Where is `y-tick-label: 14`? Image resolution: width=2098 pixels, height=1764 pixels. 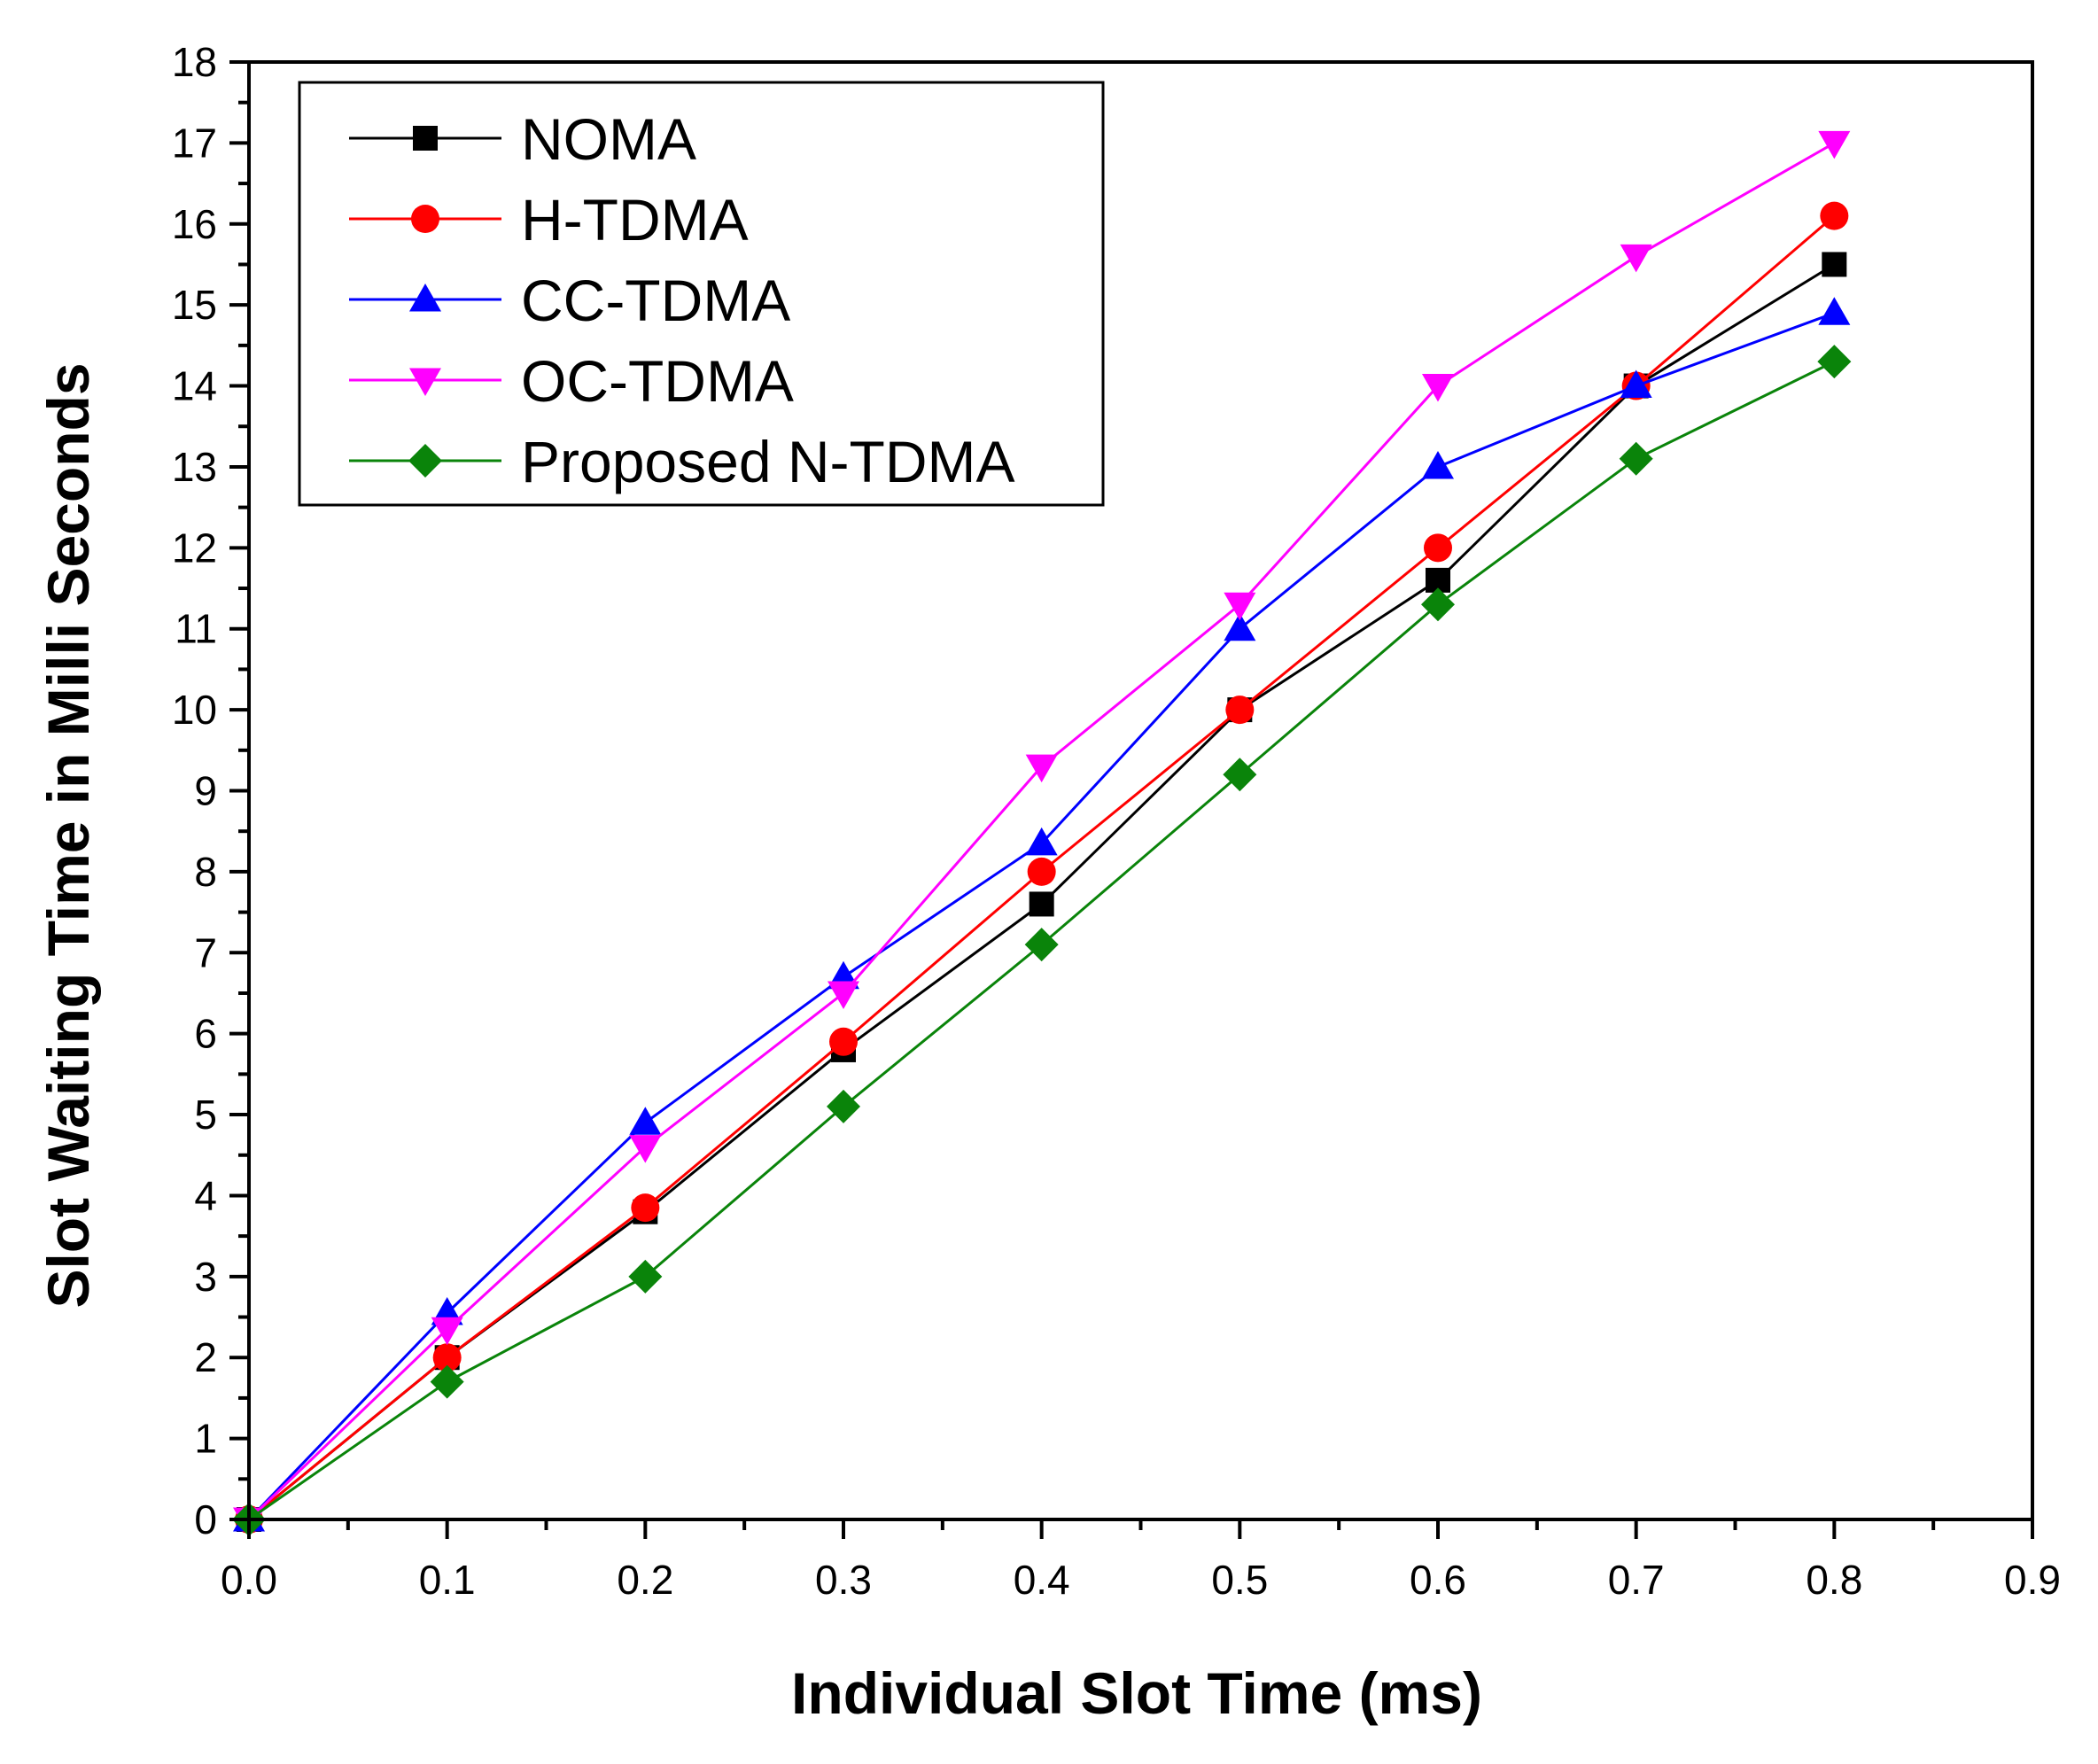
y-tick-label: 14 is located at coordinates (194, 386).